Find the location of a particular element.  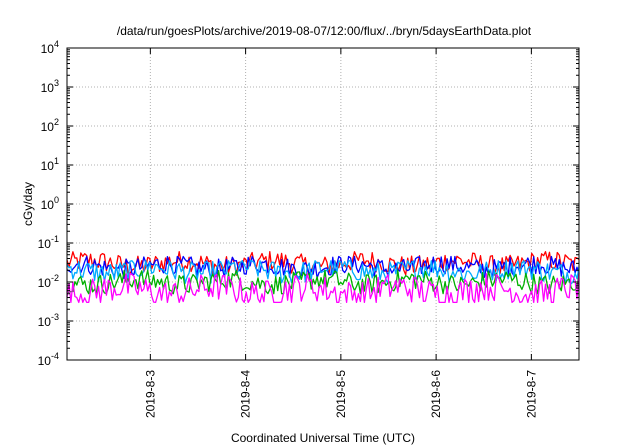

x-tick-label: 2019-8-3 is located at coordinates (150, 394).